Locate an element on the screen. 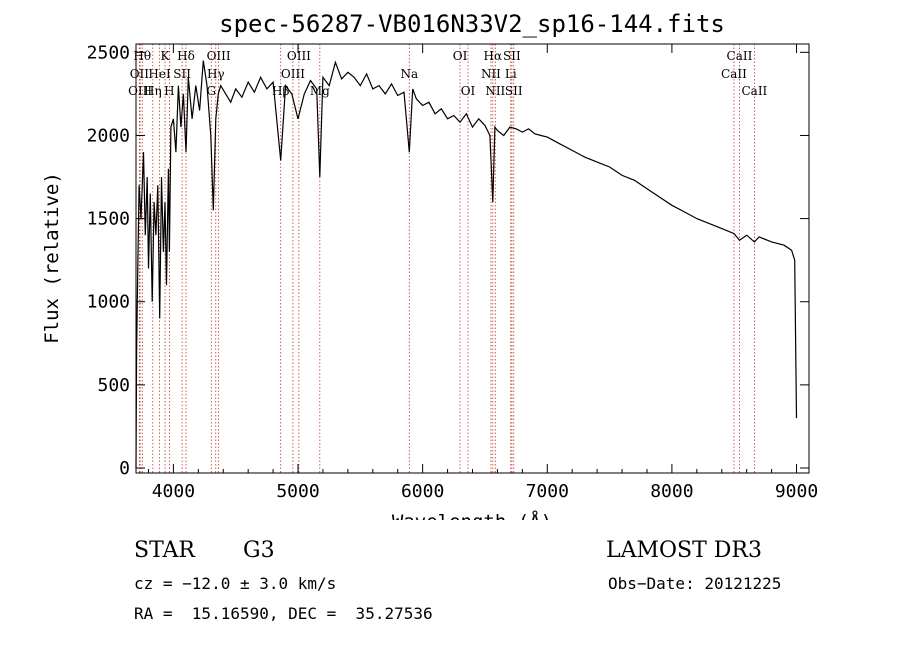 The image size is (900, 649). object-subclass: G3 is located at coordinates (259, 550).